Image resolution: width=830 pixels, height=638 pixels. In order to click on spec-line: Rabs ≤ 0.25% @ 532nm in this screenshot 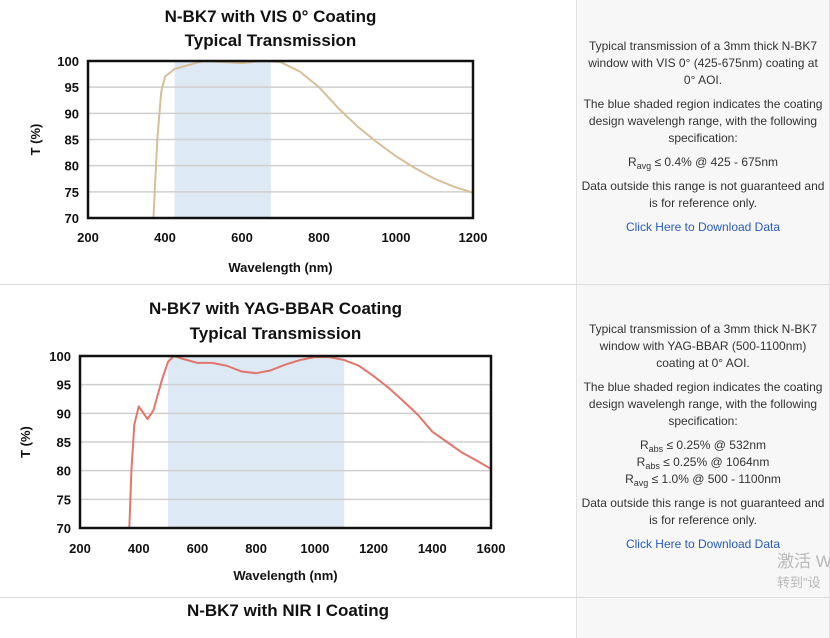, I will do `click(703, 446)`.